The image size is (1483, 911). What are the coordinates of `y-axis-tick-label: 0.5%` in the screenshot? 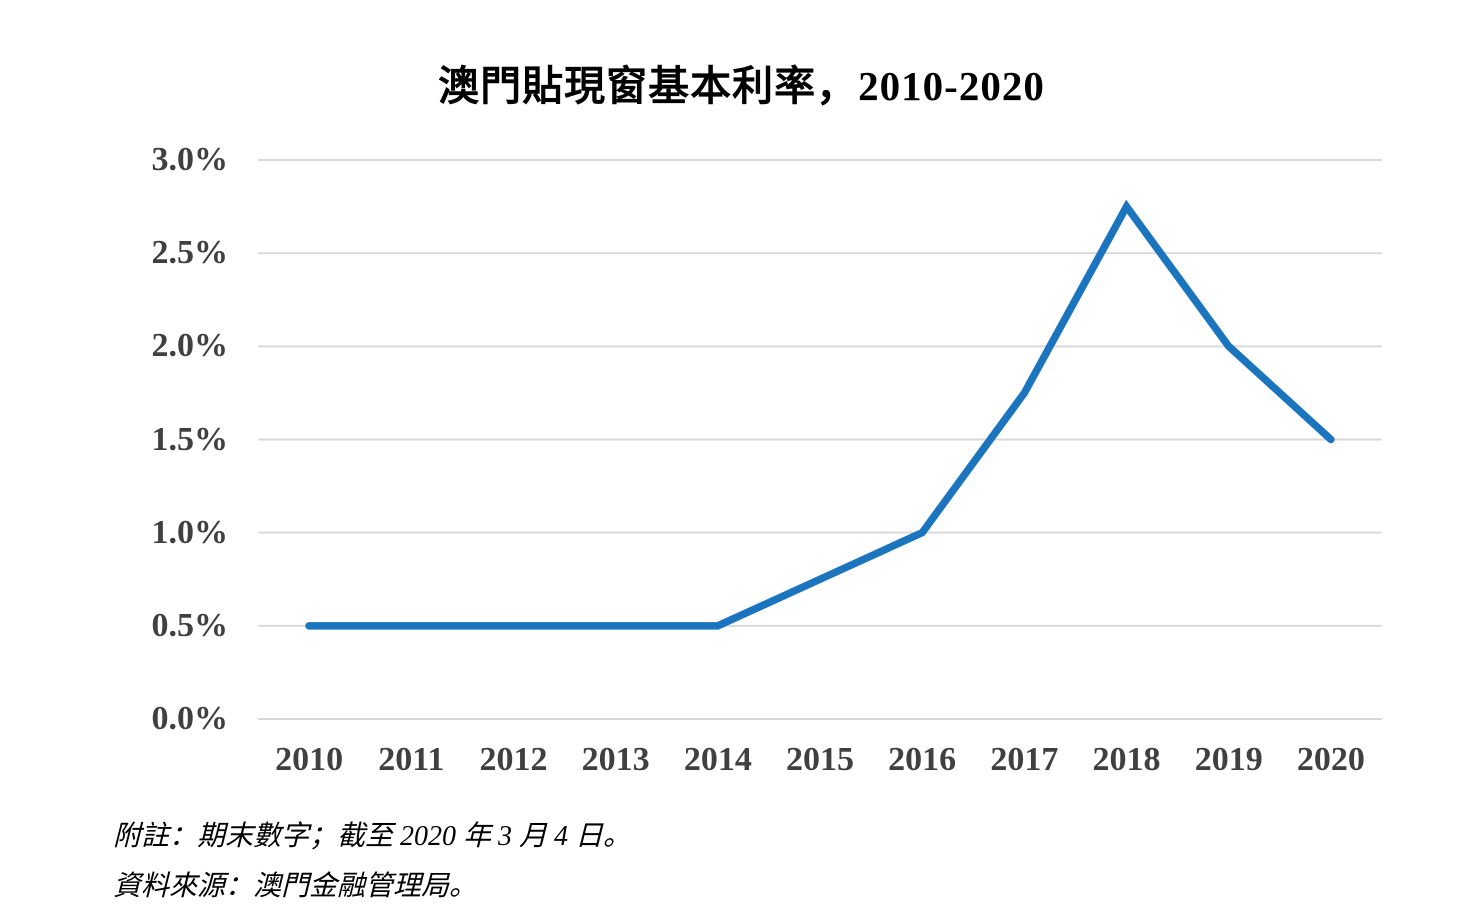 It's located at (190, 625).